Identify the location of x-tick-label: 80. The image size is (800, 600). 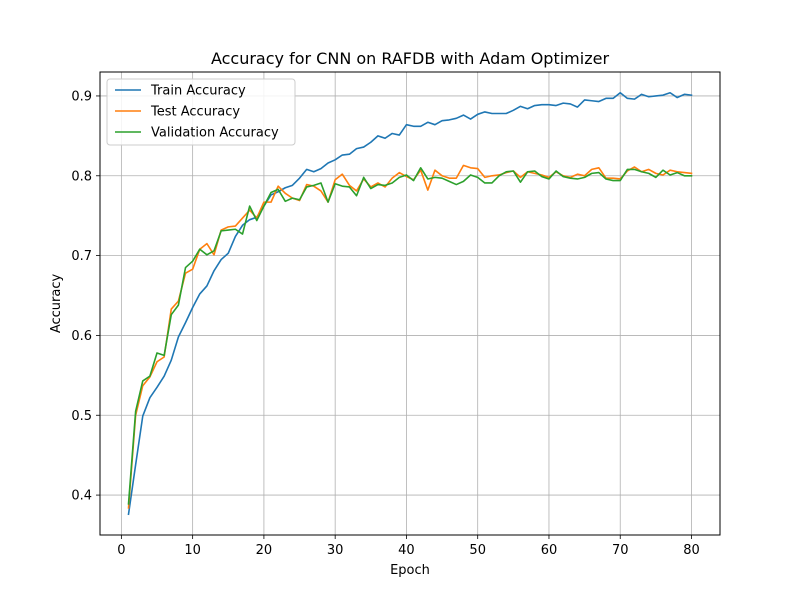
(691, 550).